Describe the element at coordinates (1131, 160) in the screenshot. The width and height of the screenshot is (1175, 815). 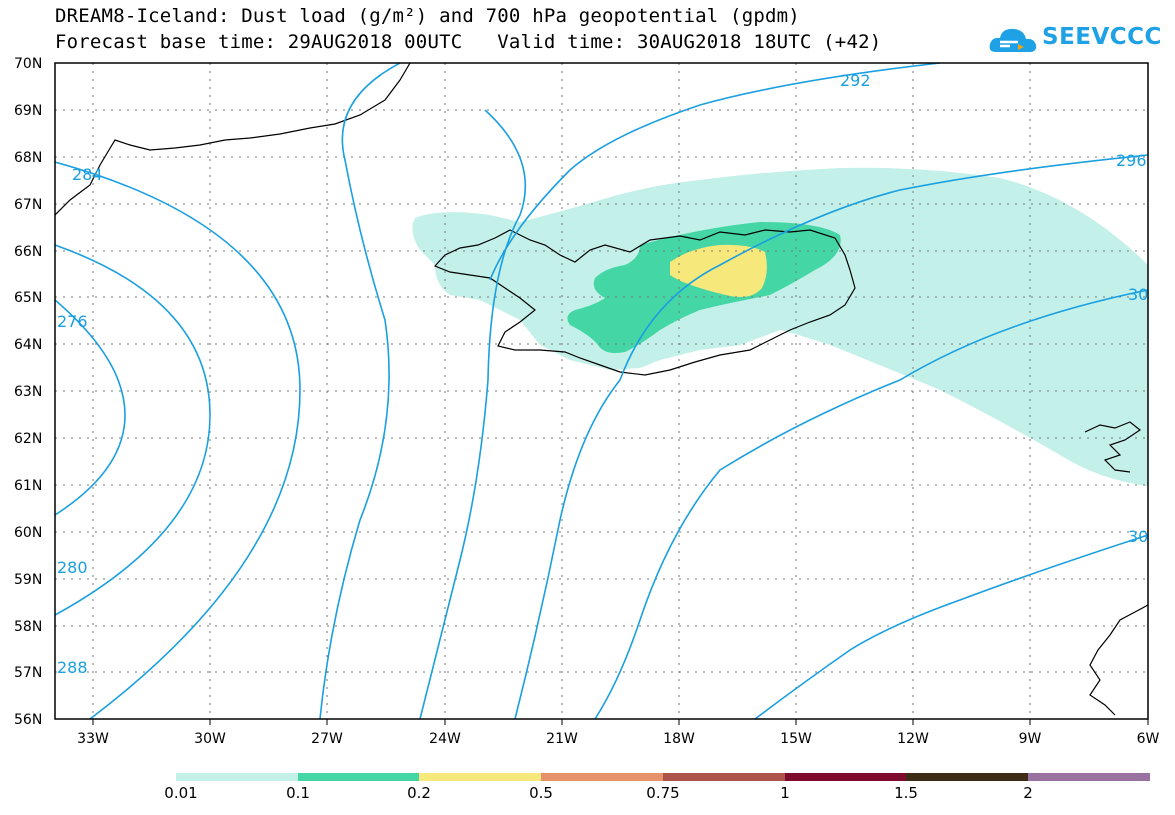
I see `contour-label: 296` at that location.